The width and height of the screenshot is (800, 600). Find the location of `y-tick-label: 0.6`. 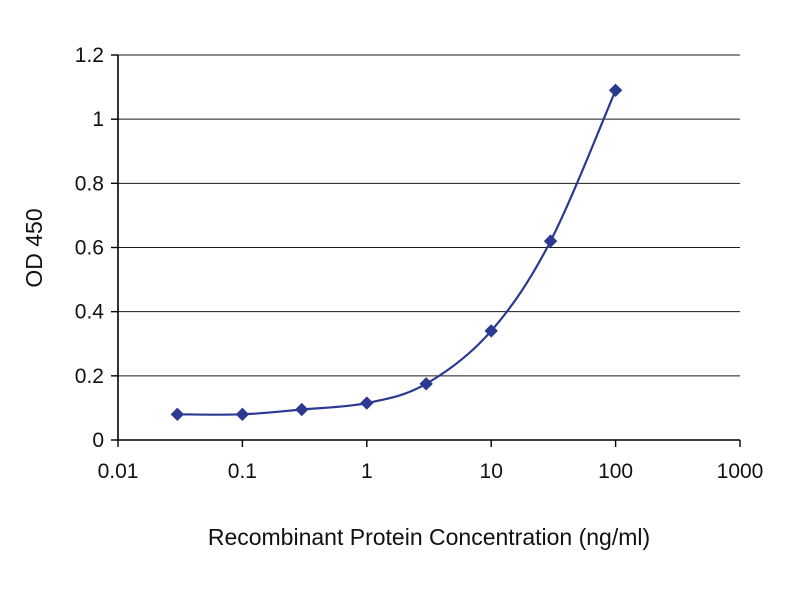

y-tick-label: 0.6 is located at coordinates (89, 248).